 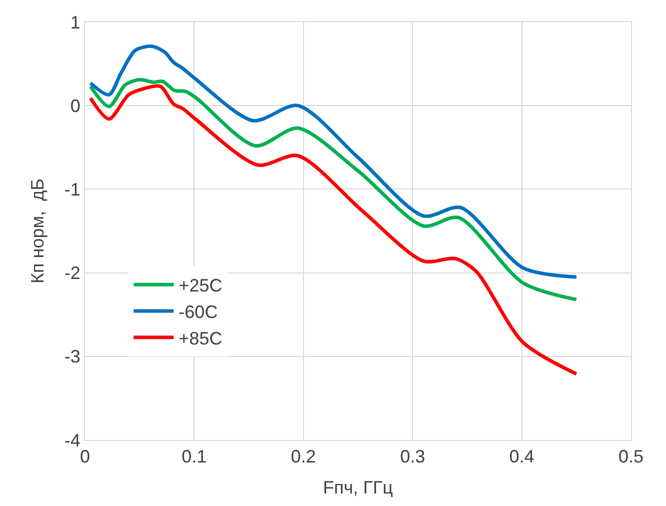 What do you see at coordinates (72, 440) in the screenshot?
I see `y-tick-label: -4` at bounding box center [72, 440].